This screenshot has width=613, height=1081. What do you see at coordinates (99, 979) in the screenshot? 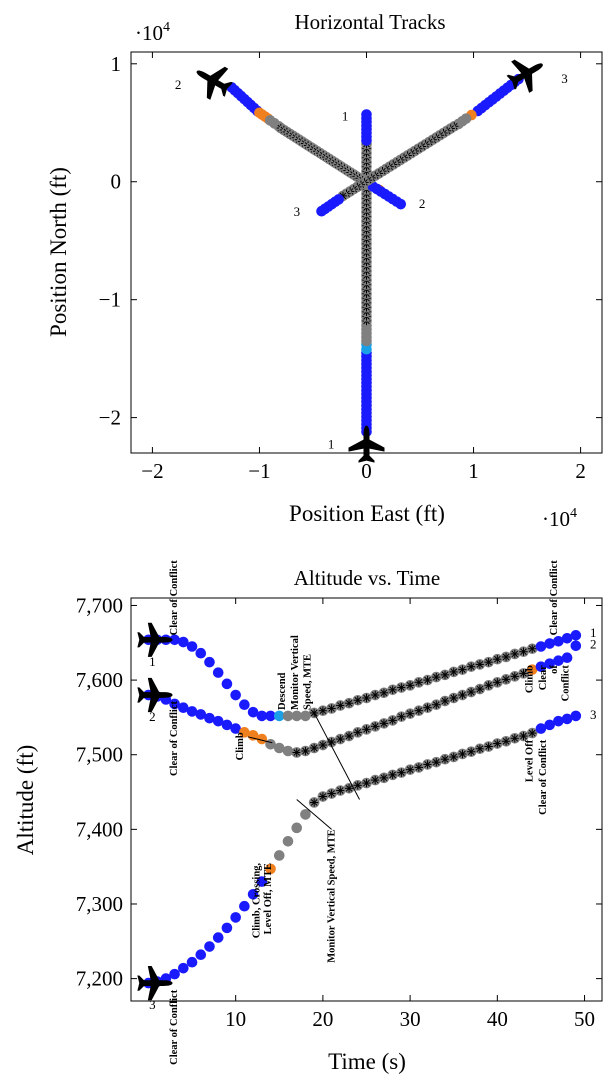
I see `y-tick-label: 7,200` at bounding box center [99, 979].